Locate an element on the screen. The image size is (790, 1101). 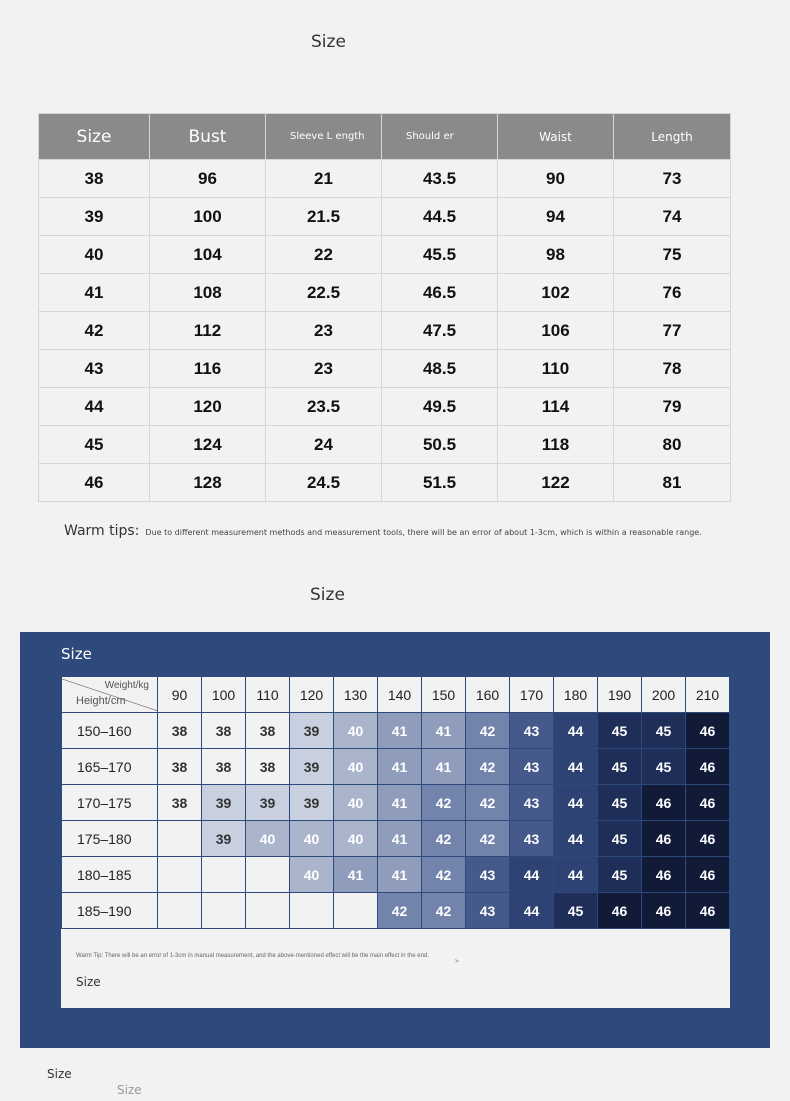
table-row: 41 108 22.5 46.5 102 76 is located at coordinates (384, 292).